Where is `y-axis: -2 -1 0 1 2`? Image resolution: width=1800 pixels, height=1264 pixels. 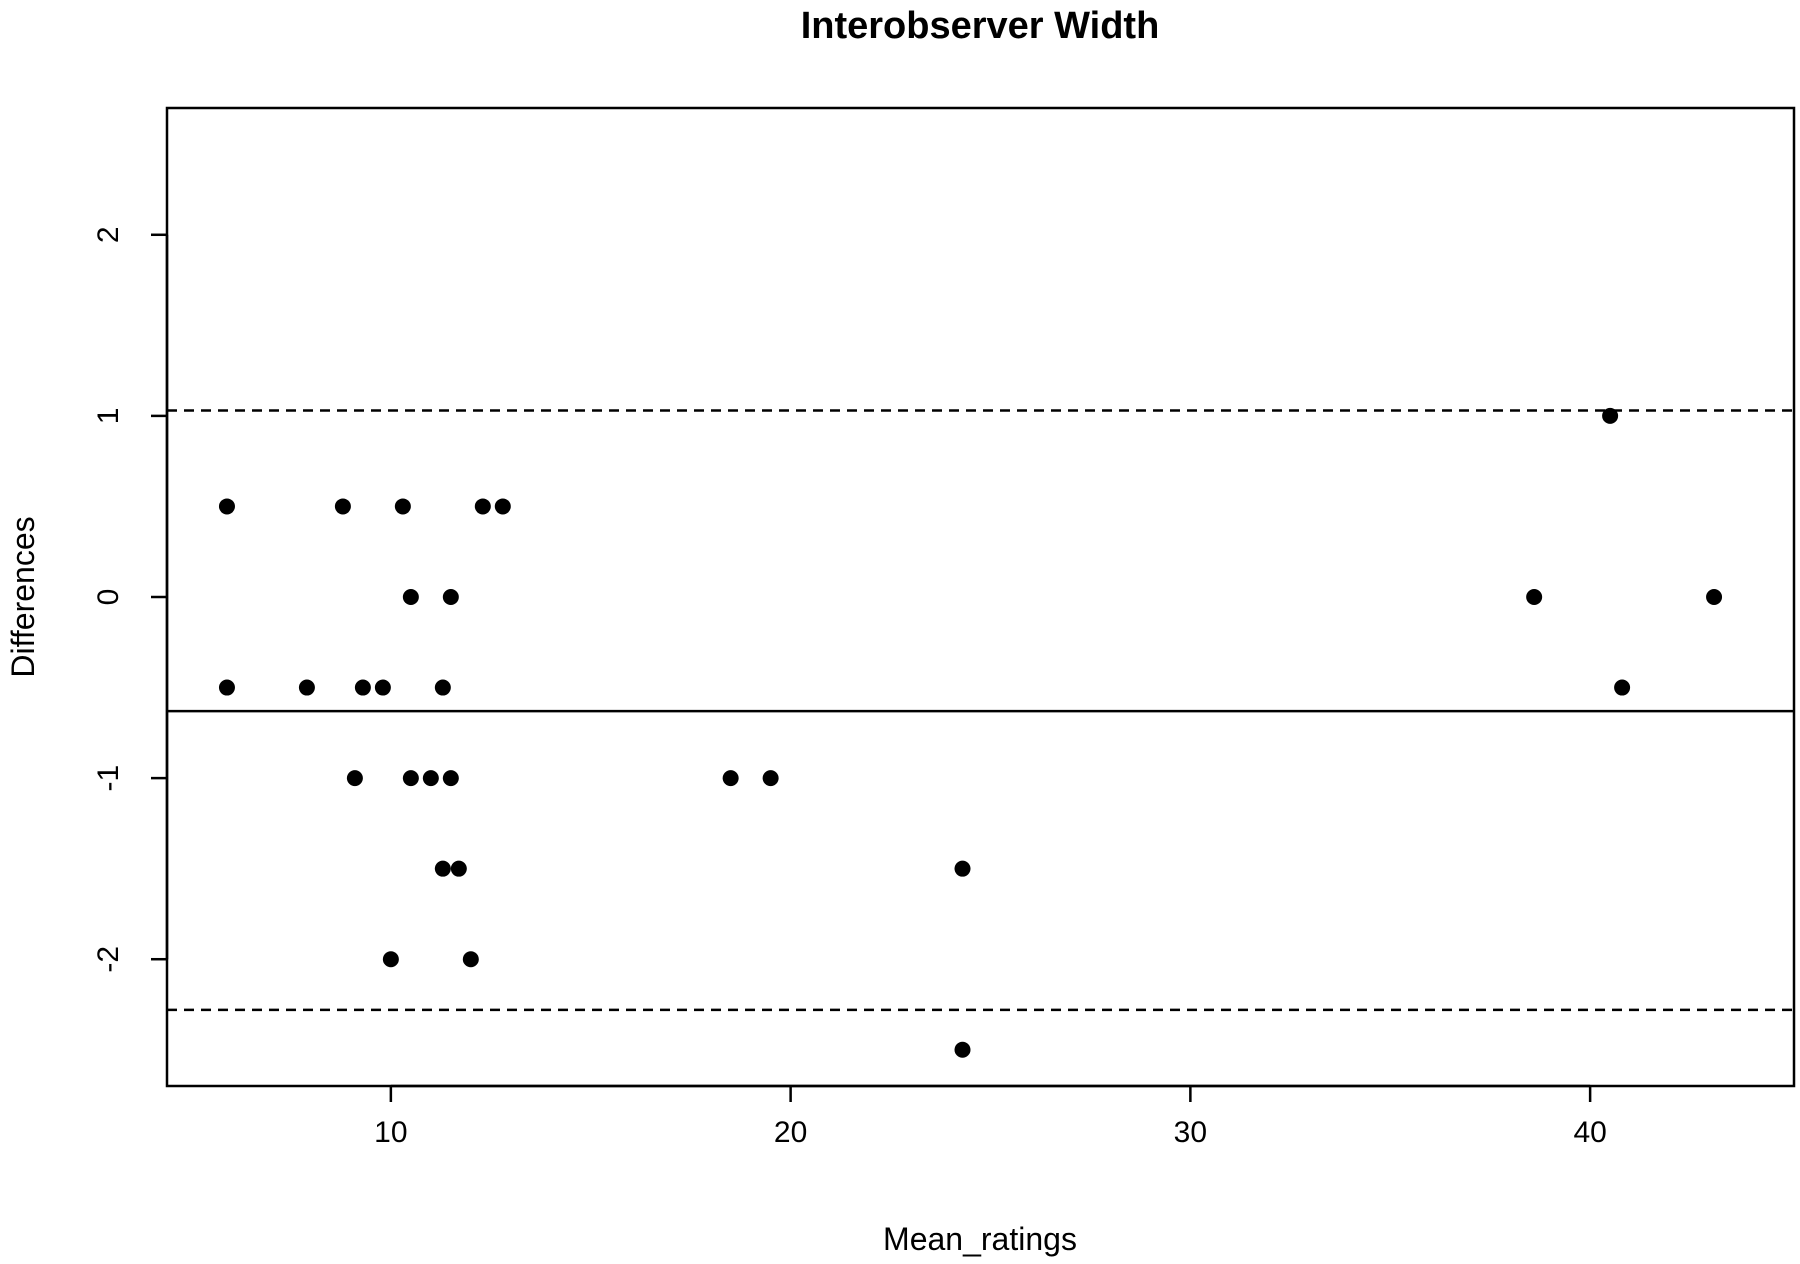
y-axis: -2 -1 0 1 2 is located at coordinates (130, 599).